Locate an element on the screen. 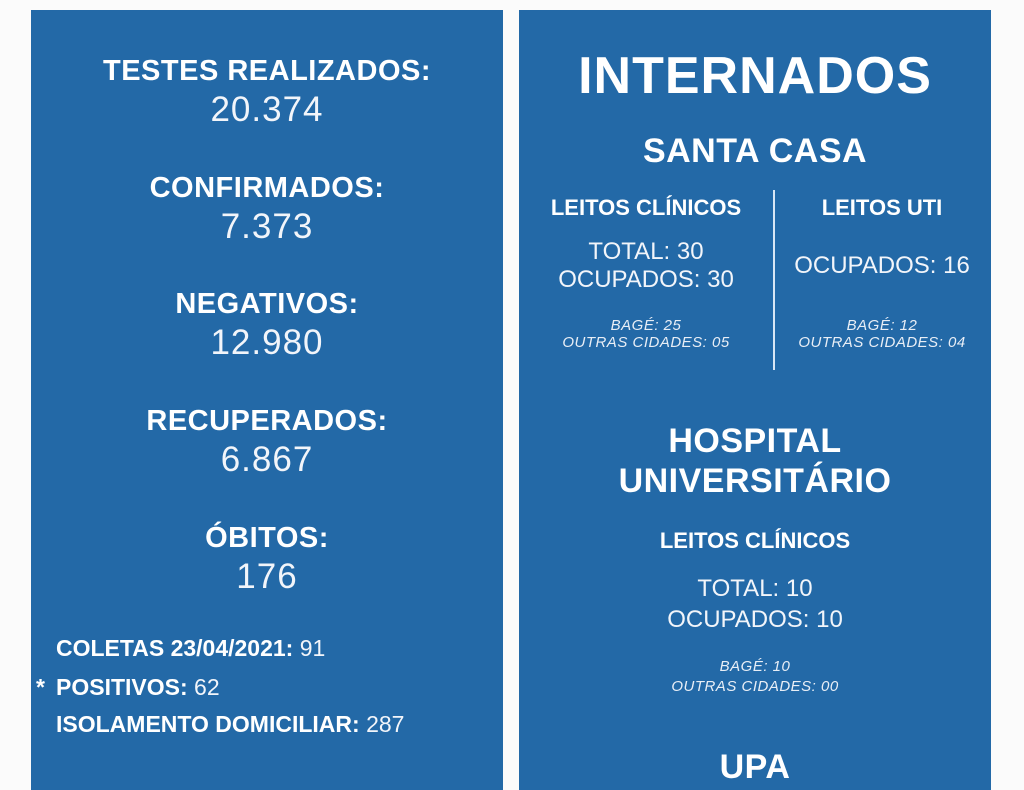 The image size is (1024, 790). hu-title-line2: UNIVERSITÁRIO is located at coordinates (755, 481).